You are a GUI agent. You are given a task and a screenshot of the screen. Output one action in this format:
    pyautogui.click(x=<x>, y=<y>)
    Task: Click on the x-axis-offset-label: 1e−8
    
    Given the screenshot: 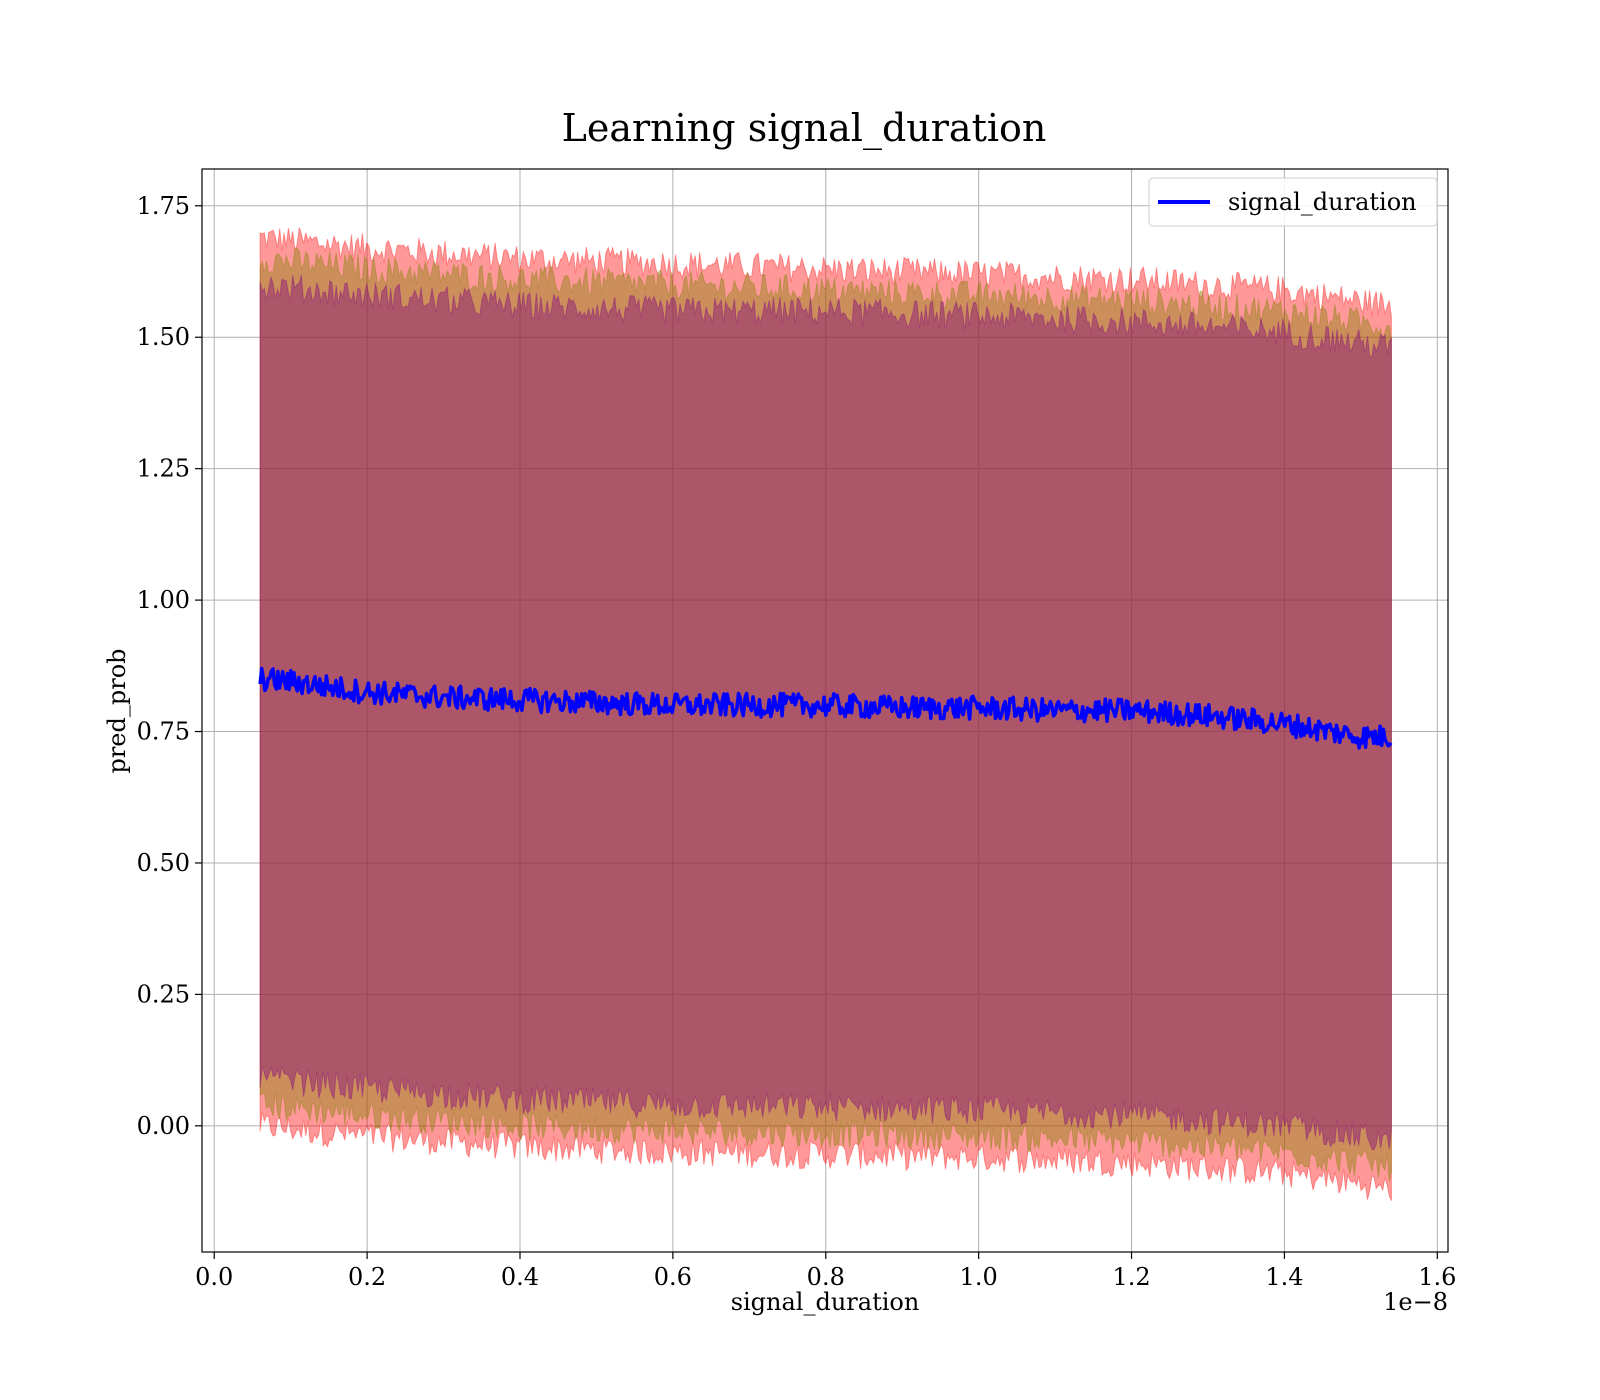 What is the action you would take?
    pyautogui.click(x=1415, y=1302)
    